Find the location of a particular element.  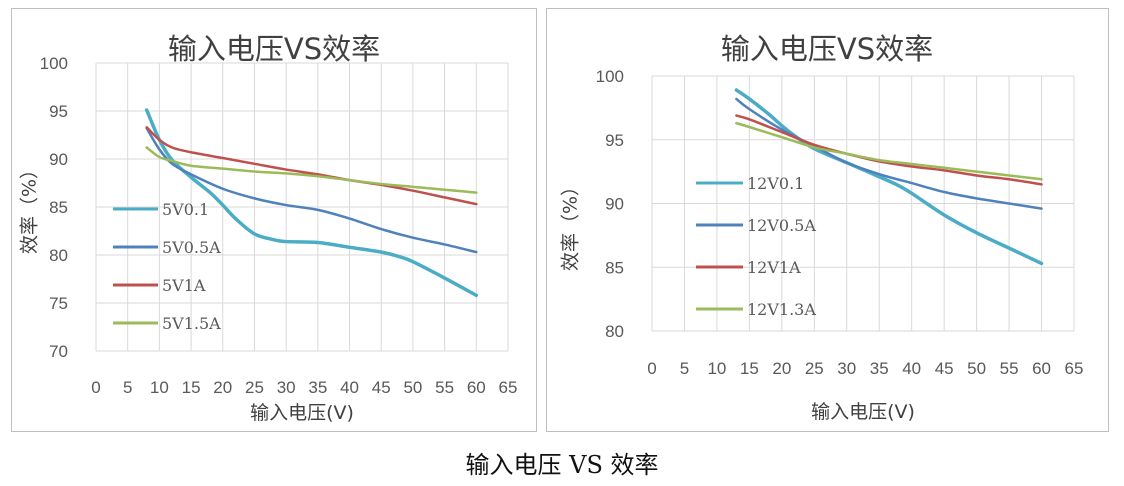

legend-label-5V0.5A: 5V0.5A is located at coordinates (191, 247).